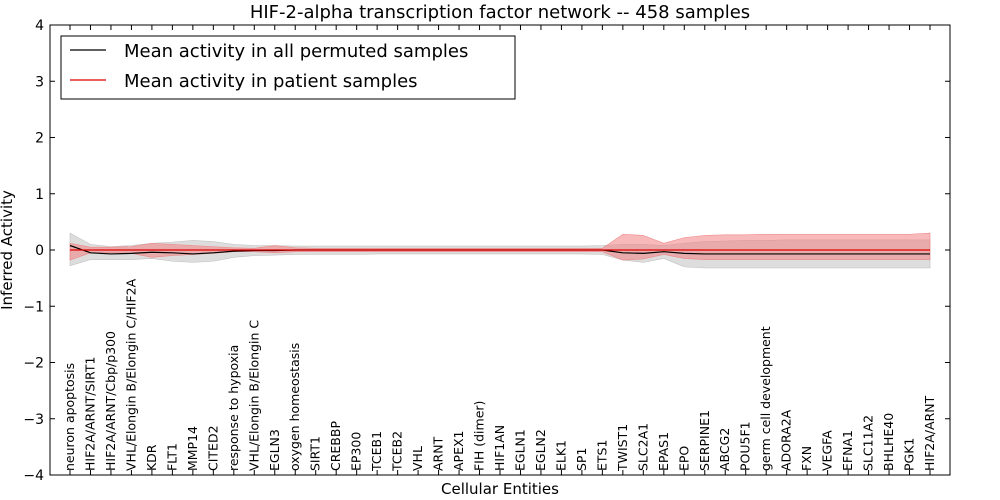  I want to click on x-axis-label: Cellular Entities, so click(500, 489).